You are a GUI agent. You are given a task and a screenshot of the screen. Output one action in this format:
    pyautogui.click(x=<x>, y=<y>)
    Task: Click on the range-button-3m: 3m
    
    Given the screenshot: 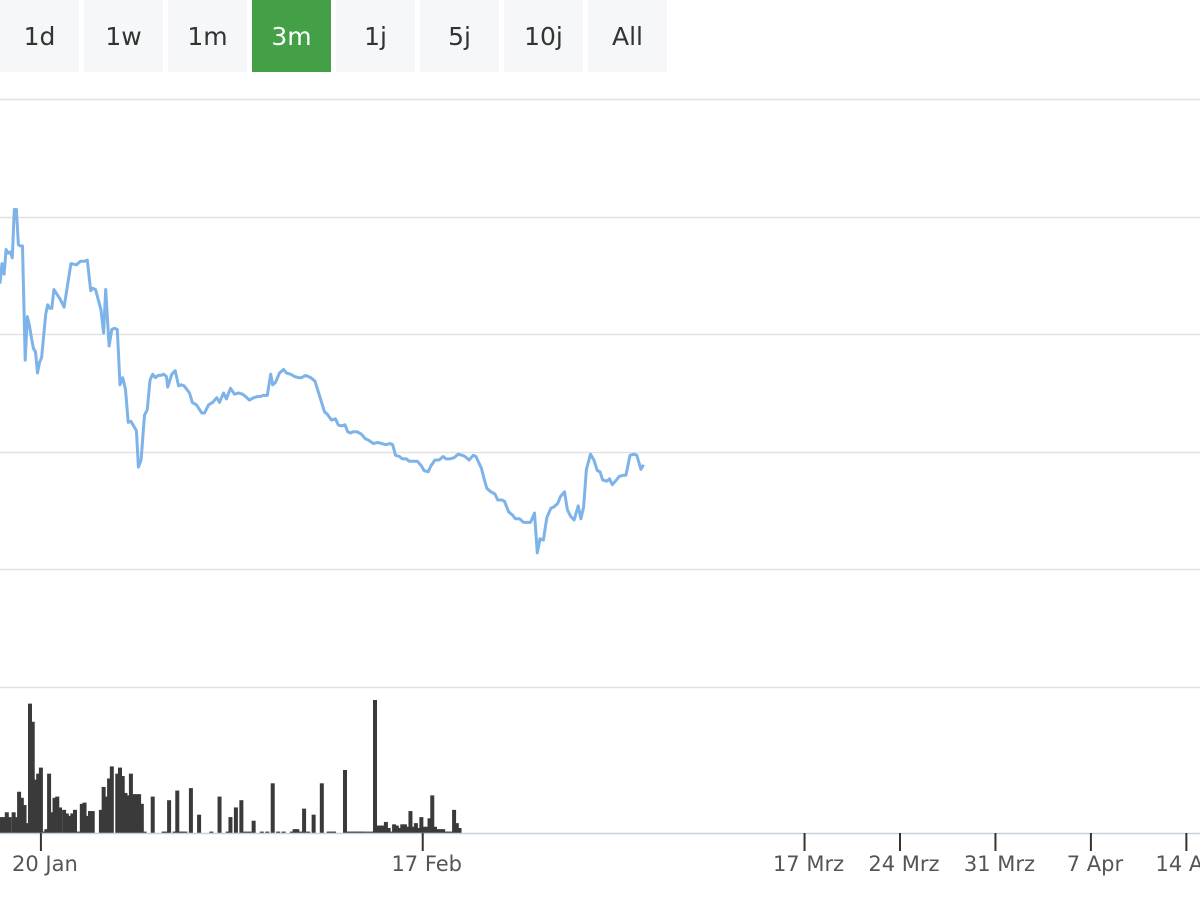 What is the action you would take?
    pyautogui.click(x=291, y=36)
    